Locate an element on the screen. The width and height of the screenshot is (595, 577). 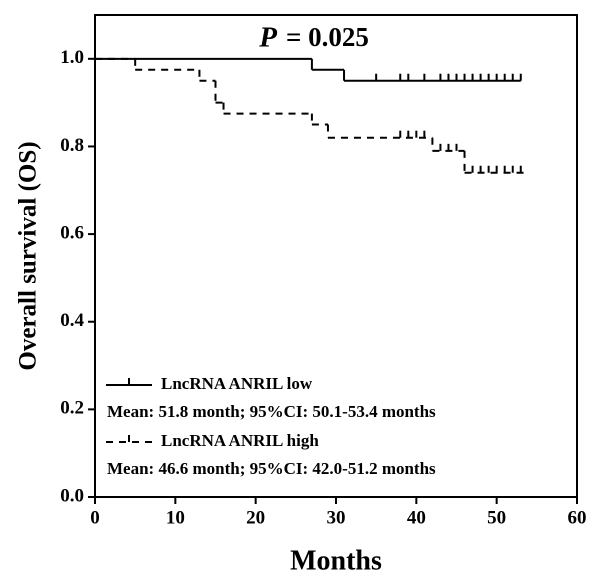
legend-label: LncRNA ANRIL high is located at coordinates (240, 440).